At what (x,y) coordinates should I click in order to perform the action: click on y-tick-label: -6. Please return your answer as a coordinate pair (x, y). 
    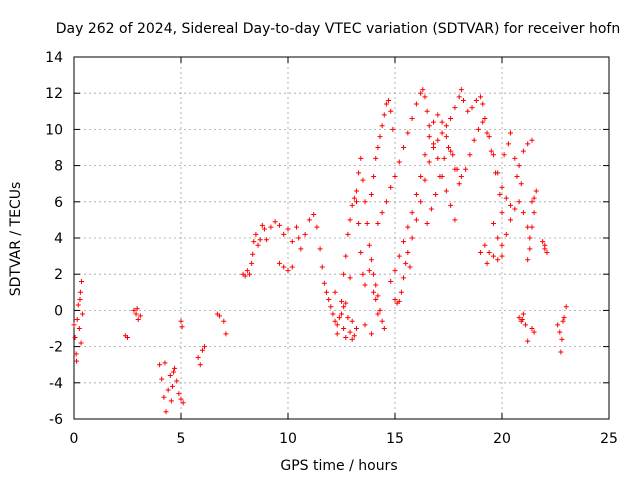
    Looking at the image, I should click on (56, 420).